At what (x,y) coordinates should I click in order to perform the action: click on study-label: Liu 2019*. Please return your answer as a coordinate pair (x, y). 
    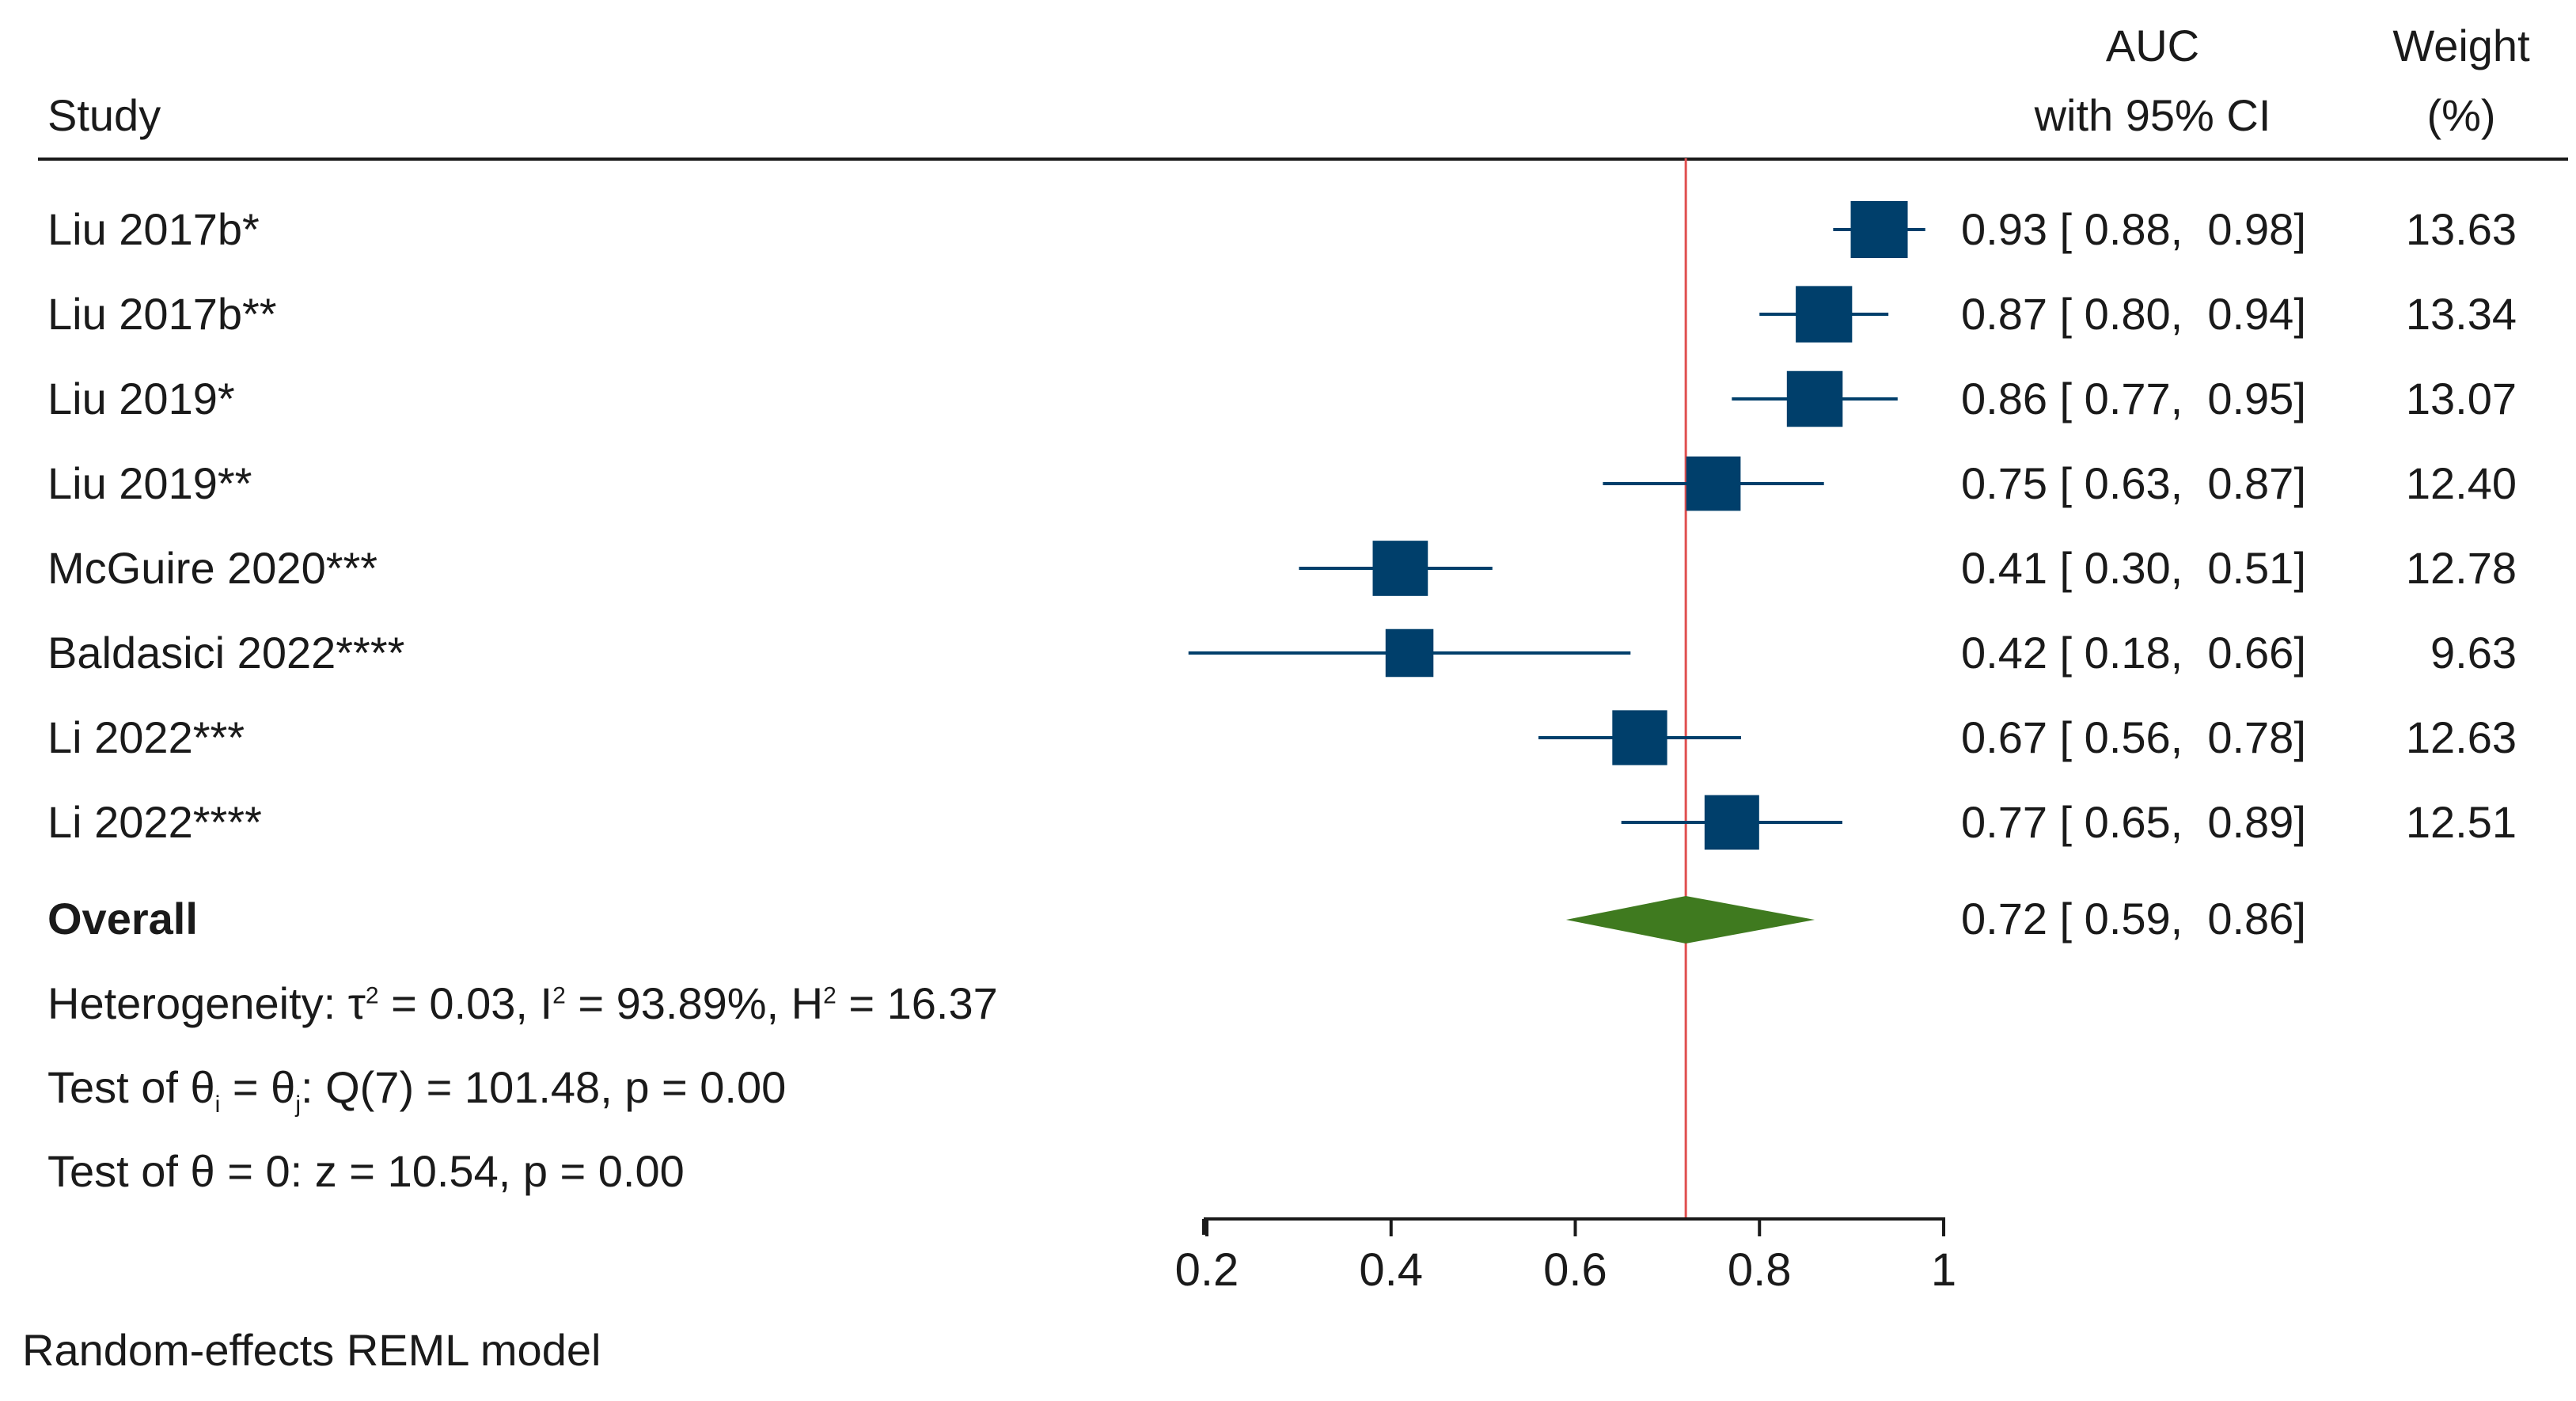
    Looking at the image, I should click on (141, 398).